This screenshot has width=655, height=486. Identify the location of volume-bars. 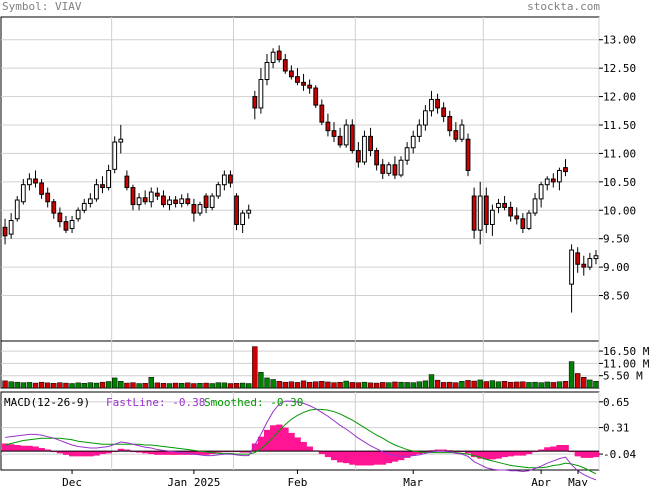
(300, 367).